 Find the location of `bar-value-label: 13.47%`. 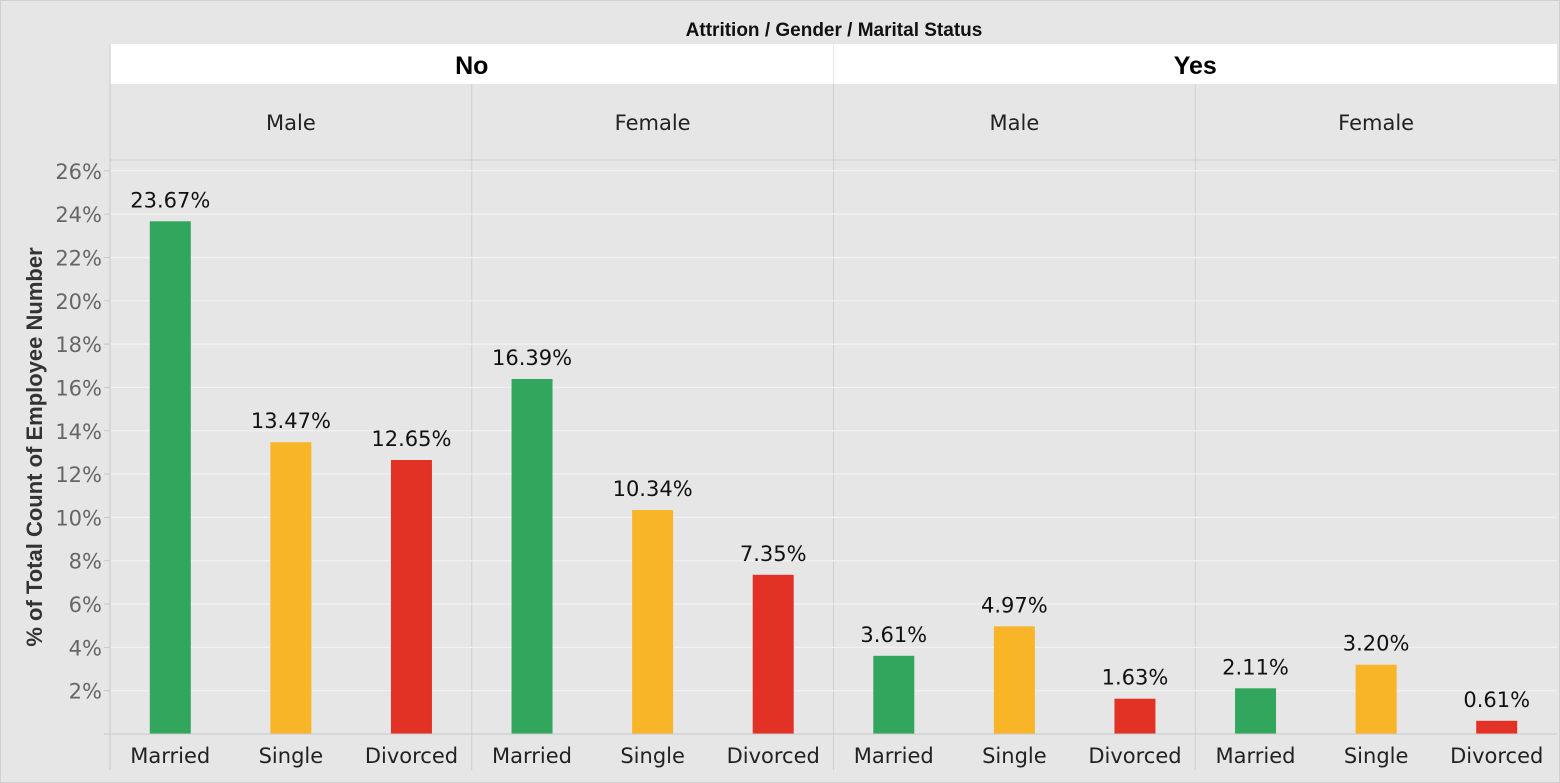

bar-value-label: 13.47% is located at coordinates (291, 421).